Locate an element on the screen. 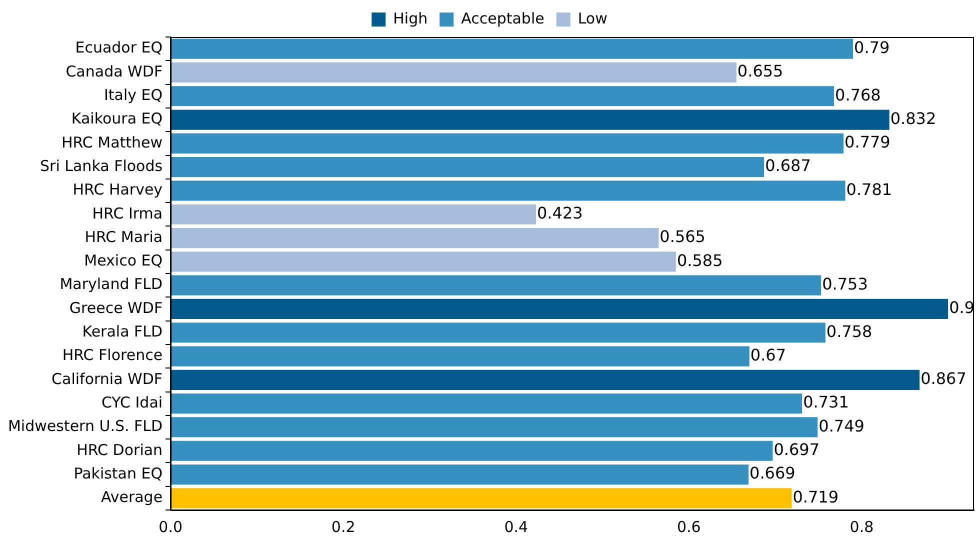 Image resolution: width=976 pixels, height=545 pixels. data-label: 0.731 is located at coordinates (826, 402).